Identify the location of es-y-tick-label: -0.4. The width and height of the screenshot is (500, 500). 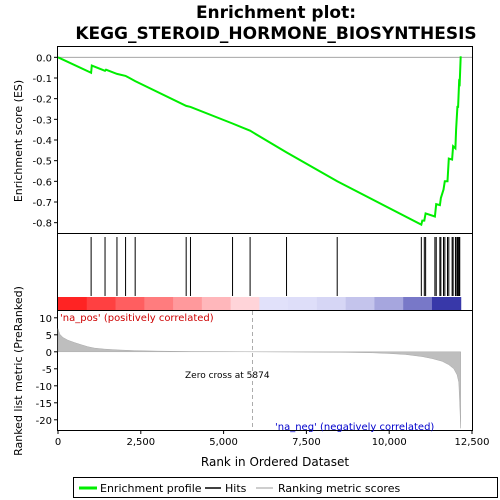
(42, 141).